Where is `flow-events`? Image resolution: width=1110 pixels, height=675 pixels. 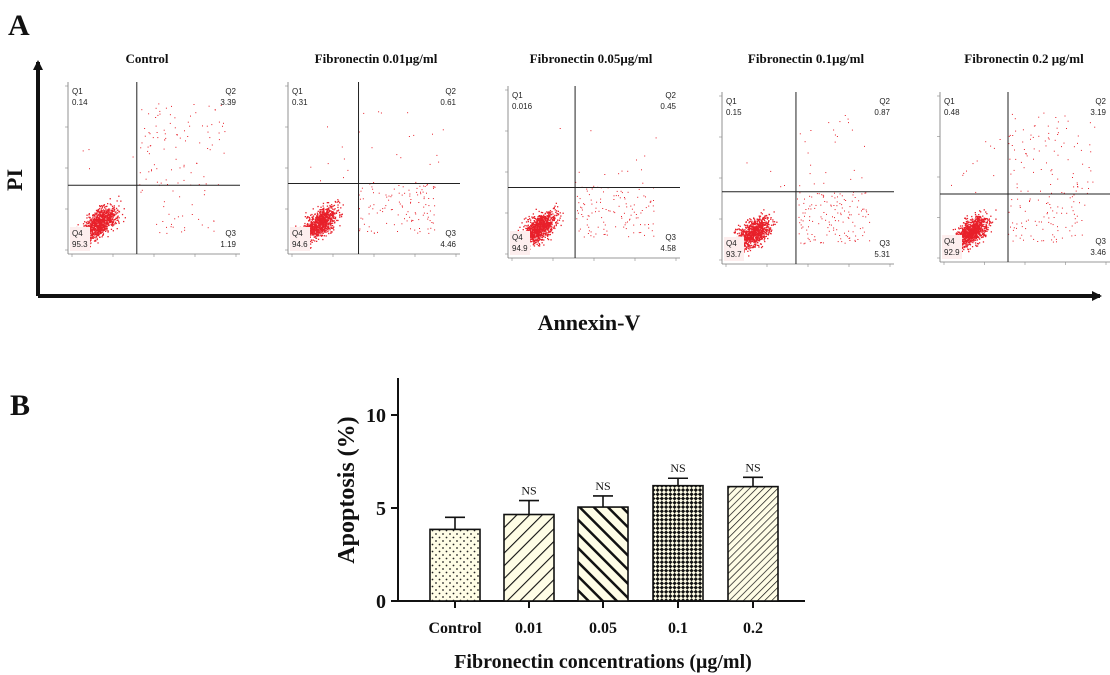
flow-events is located at coordinates (1020, 185).